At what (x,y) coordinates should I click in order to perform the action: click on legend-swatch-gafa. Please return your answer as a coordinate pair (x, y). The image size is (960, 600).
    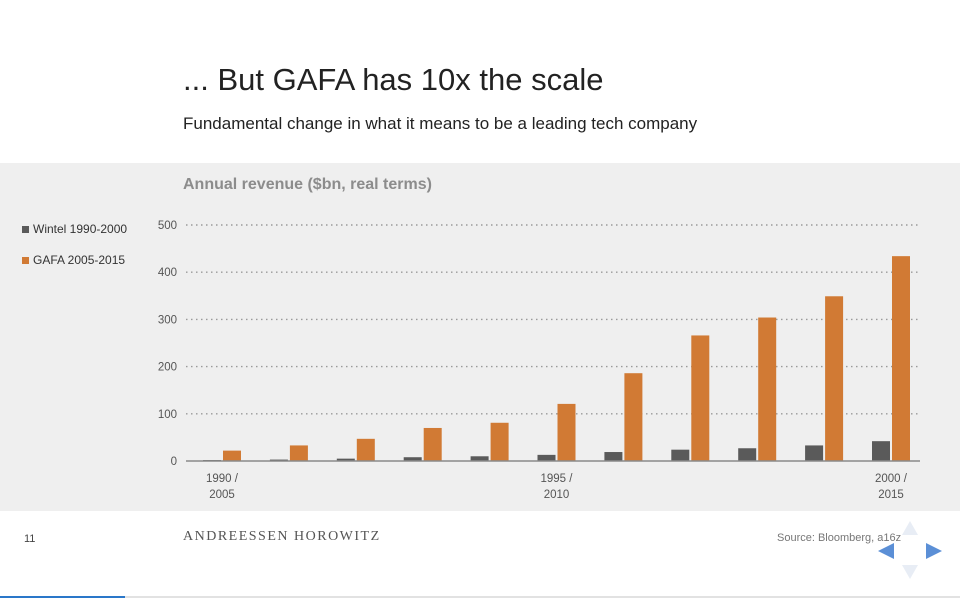
    Looking at the image, I should click on (25, 260).